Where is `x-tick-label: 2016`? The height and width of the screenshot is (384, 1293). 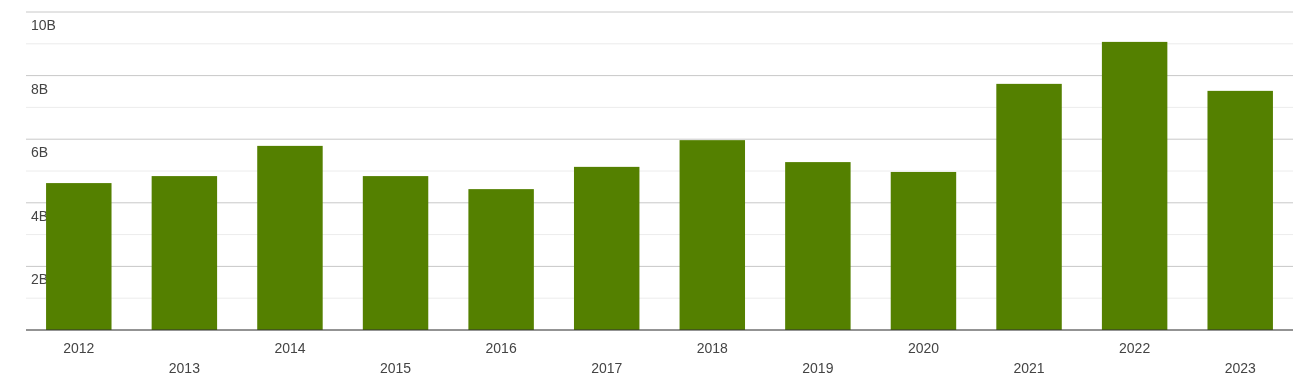
x-tick-label: 2016 is located at coordinates (501, 348).